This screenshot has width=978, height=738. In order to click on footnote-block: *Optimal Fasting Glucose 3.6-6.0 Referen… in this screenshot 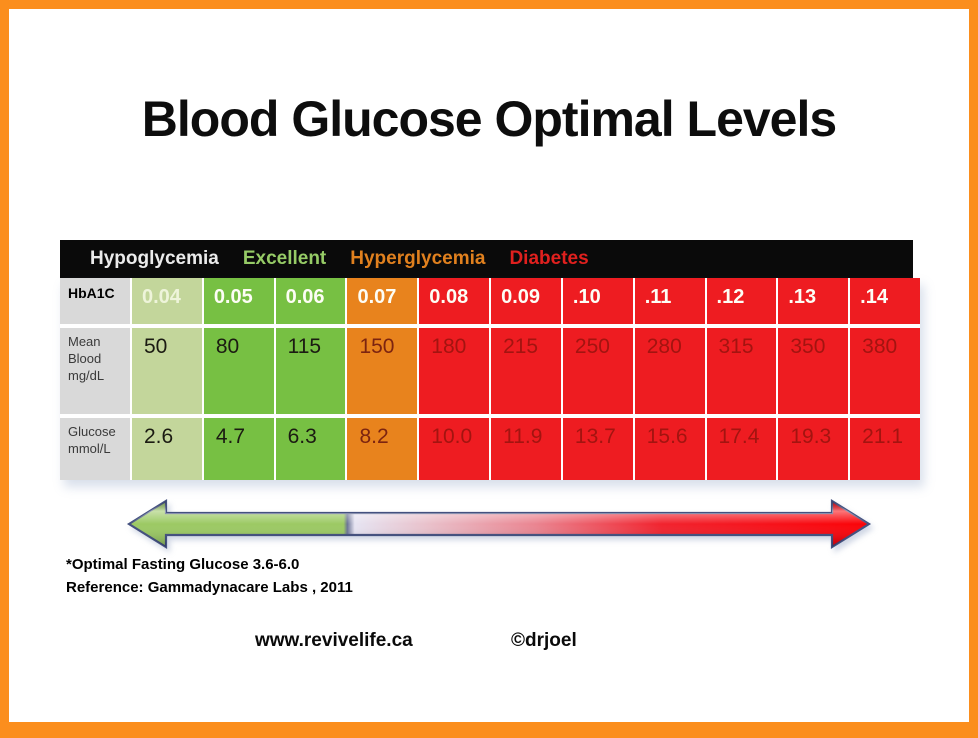, I will do `click(209, 576)`.